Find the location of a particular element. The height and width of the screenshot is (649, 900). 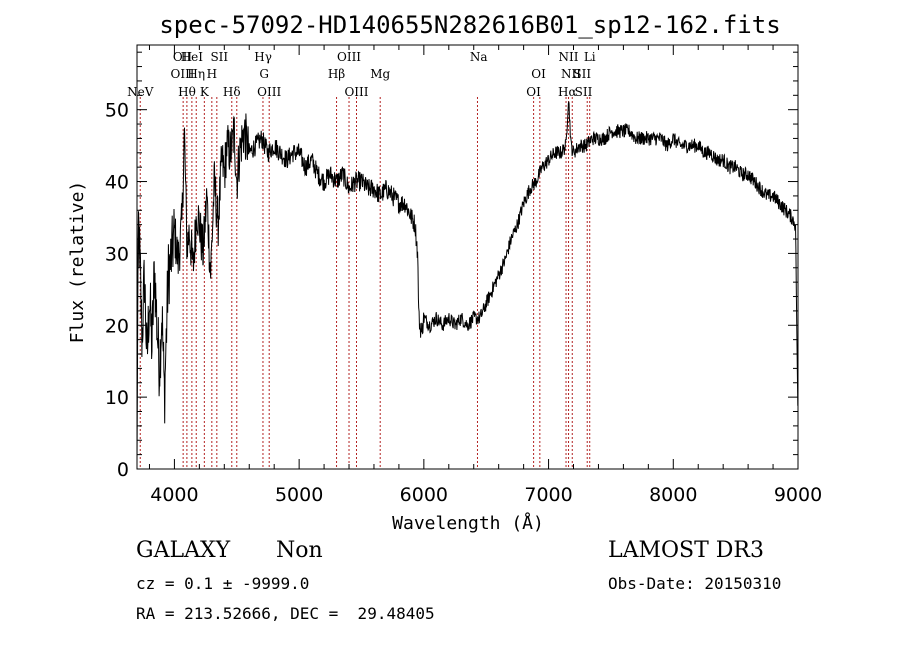

y-tick-label: 40 is located at coordinates (117, 183).